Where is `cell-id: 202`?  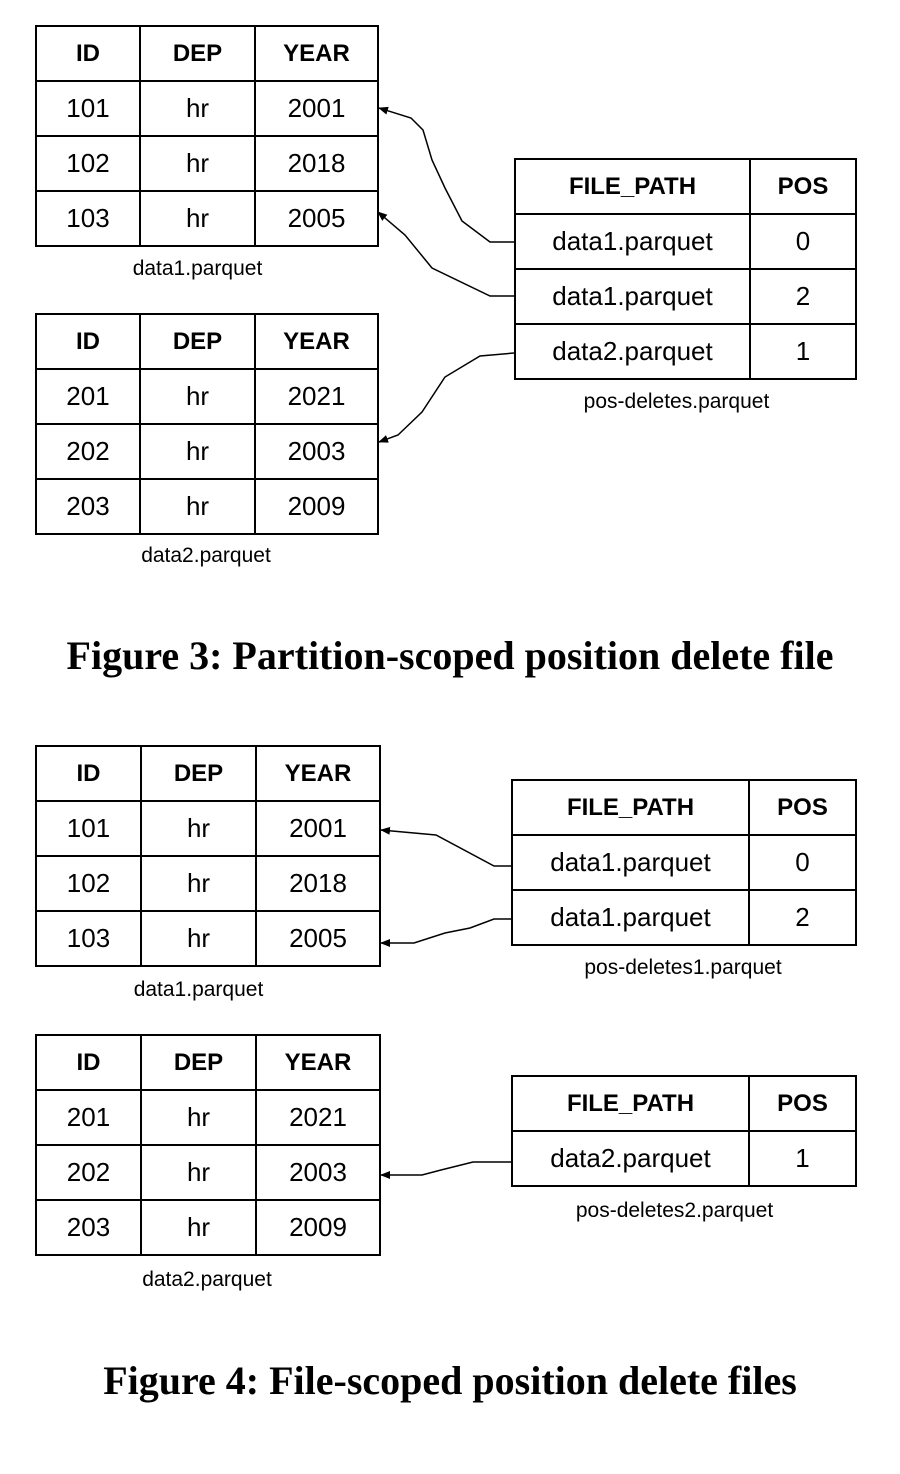 cell-id: 202 is located at coordinates (88, 451).